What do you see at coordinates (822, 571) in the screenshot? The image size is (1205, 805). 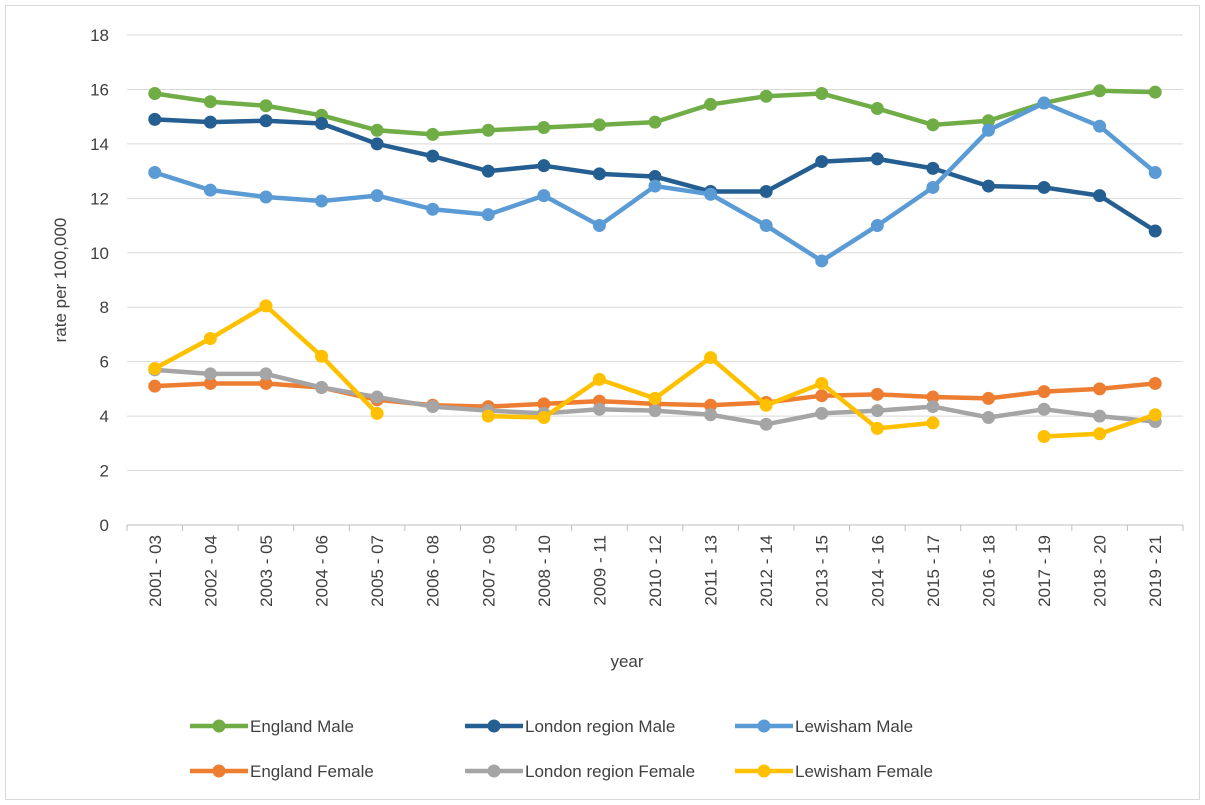 I see `x-tick-label: 2013 - 15` at bounding box center [822, 571].